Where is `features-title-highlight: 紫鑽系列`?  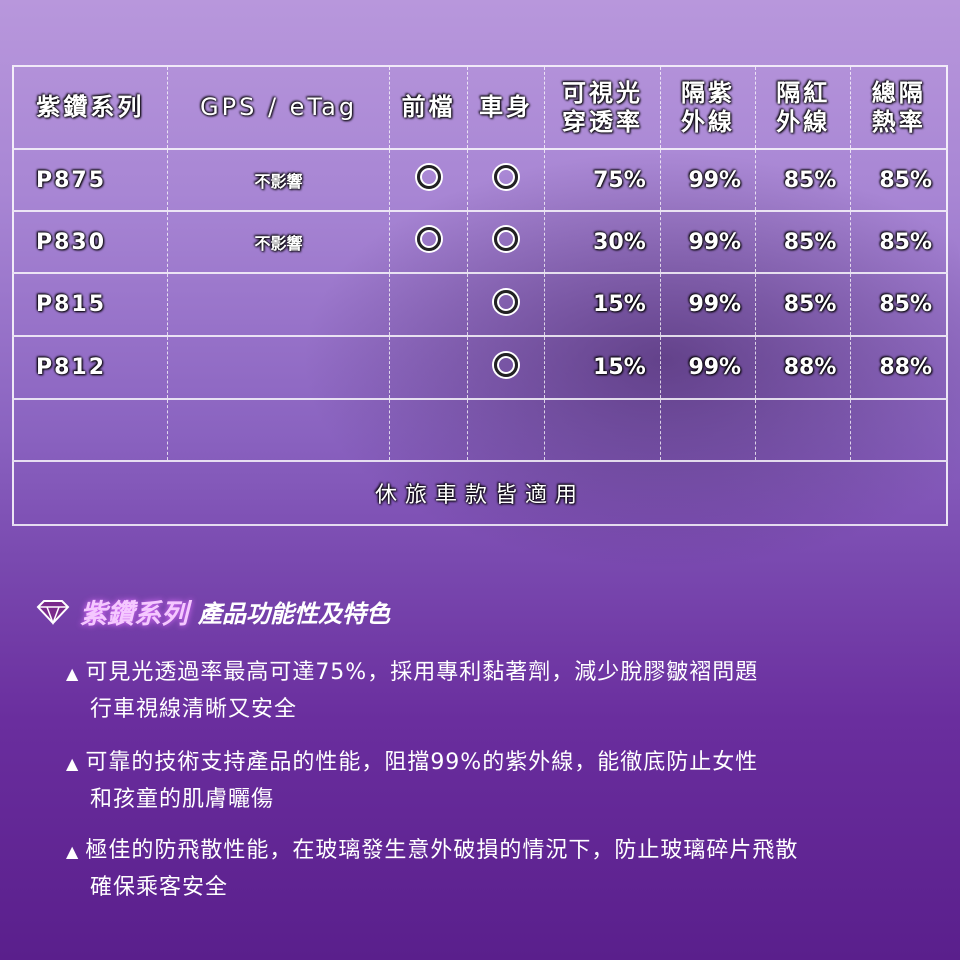
features-title-highlight: 紫鑽系列 is located at coordinates (134, 614).